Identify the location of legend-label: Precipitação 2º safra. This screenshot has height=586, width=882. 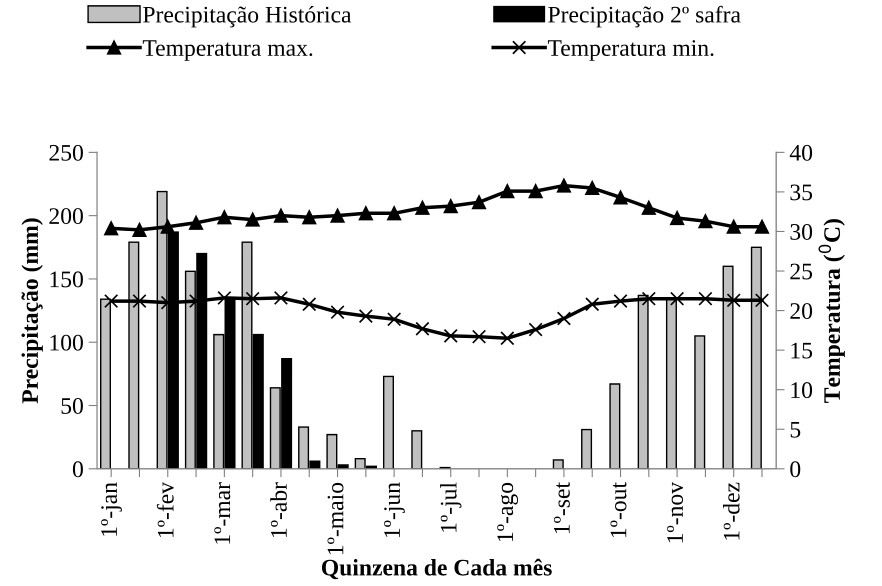
(644, 17).